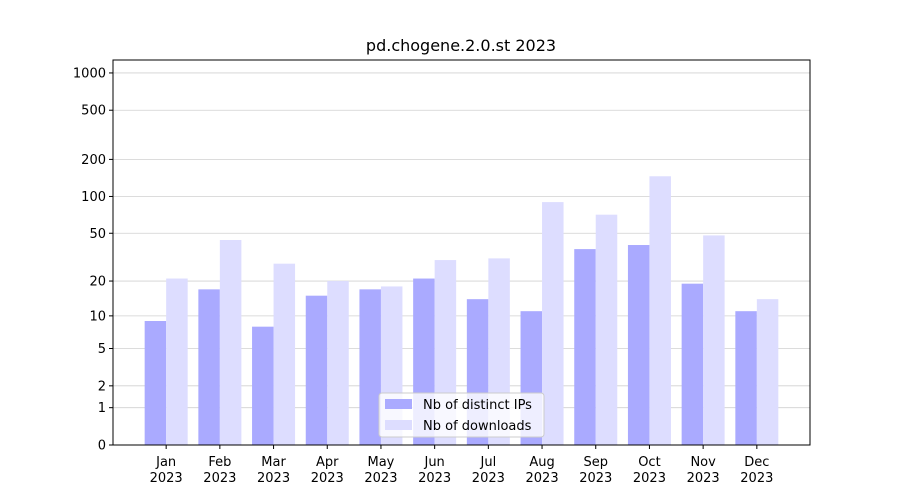 Image resolution: width=900 pixels, height=504 pixels. I want to click on legend-box, so click(461, 415).